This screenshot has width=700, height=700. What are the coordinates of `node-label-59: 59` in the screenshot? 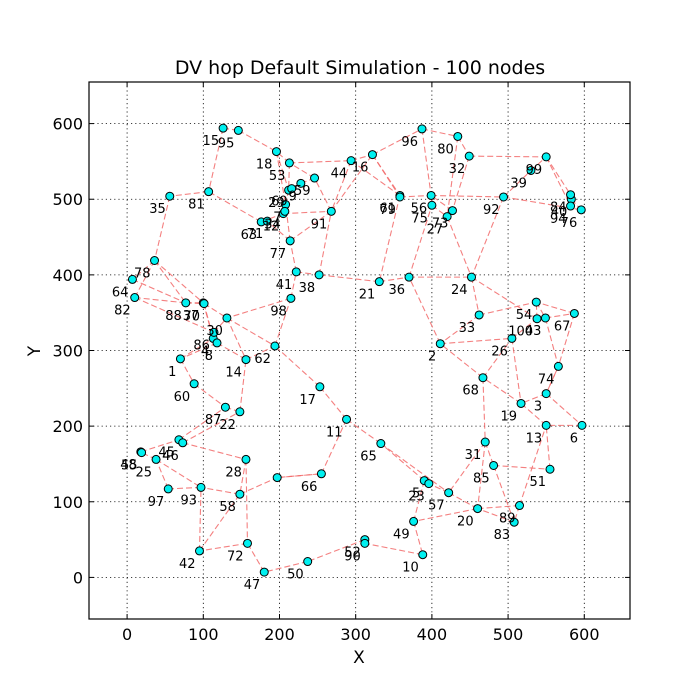 It's located at (302, 191).